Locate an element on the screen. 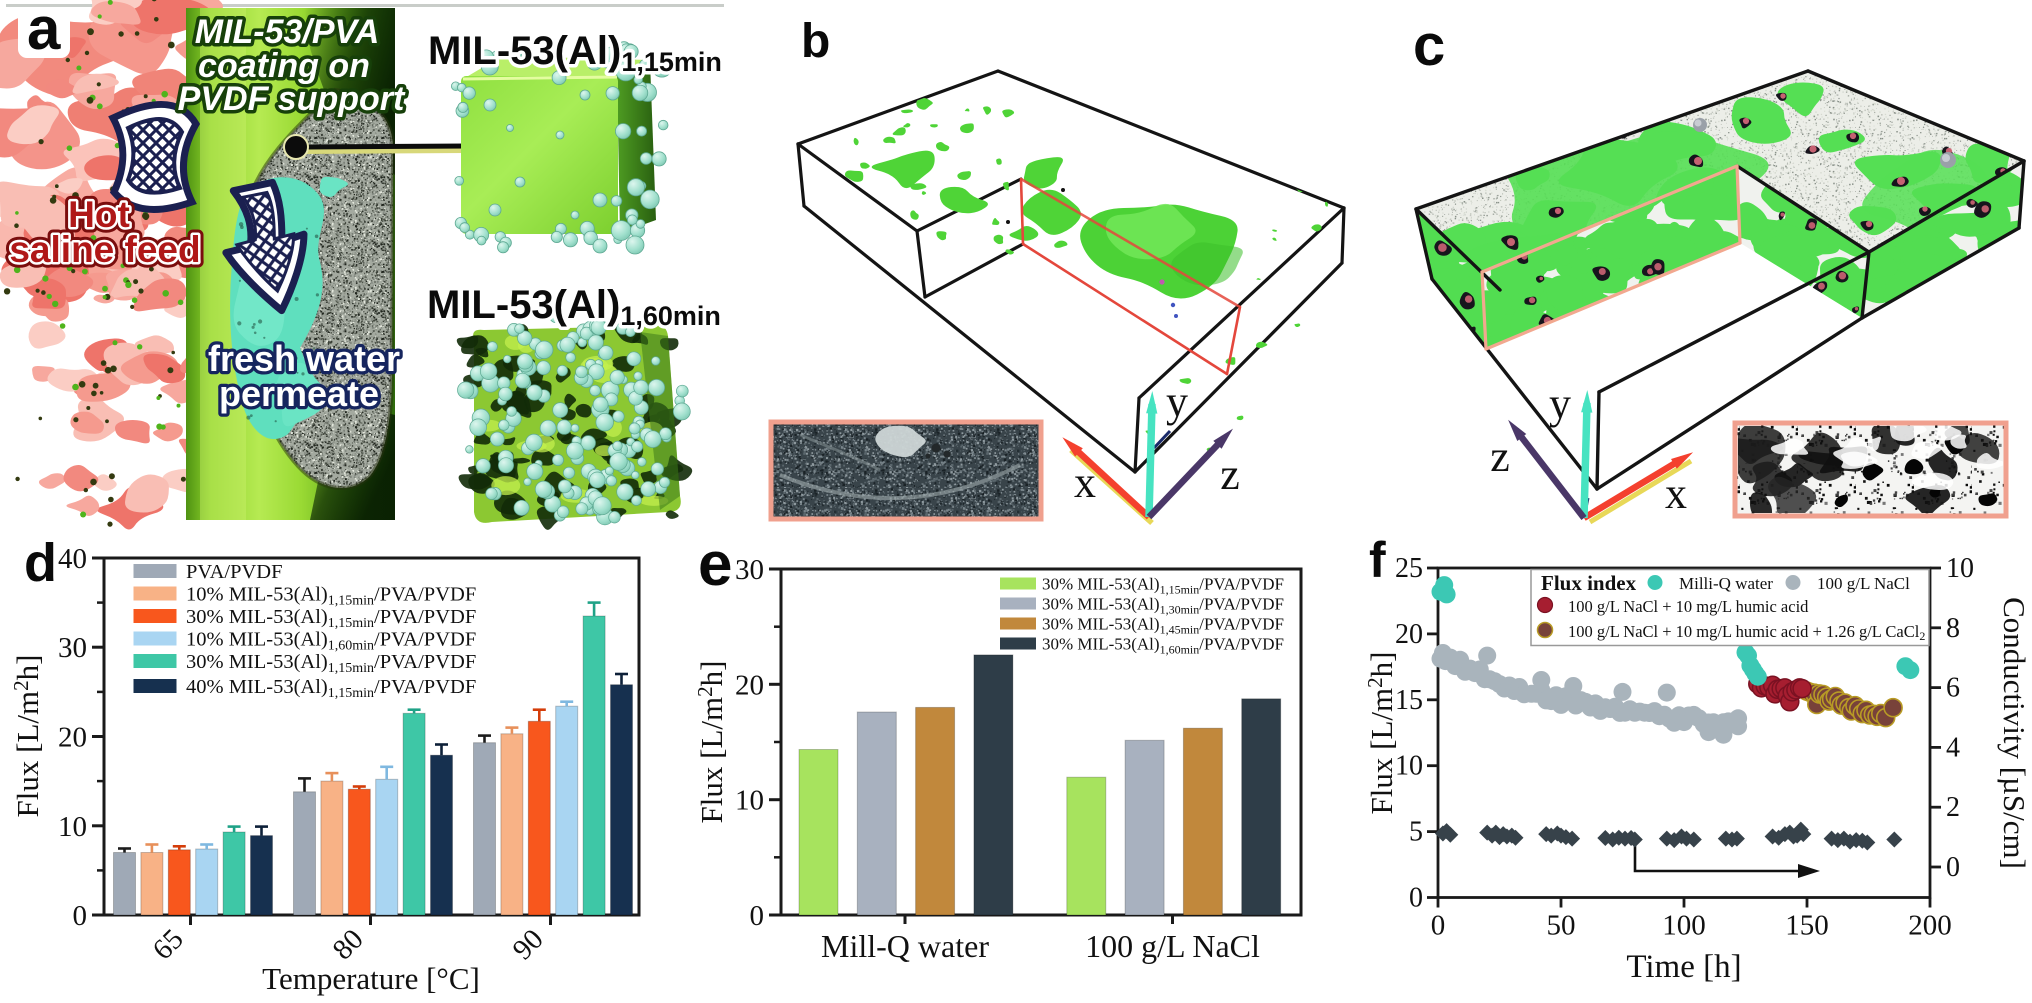 This screenshot has height=1003, width=2032. svg-text: Conductivity [µS/cm] is located at coordinates (2014, 733).